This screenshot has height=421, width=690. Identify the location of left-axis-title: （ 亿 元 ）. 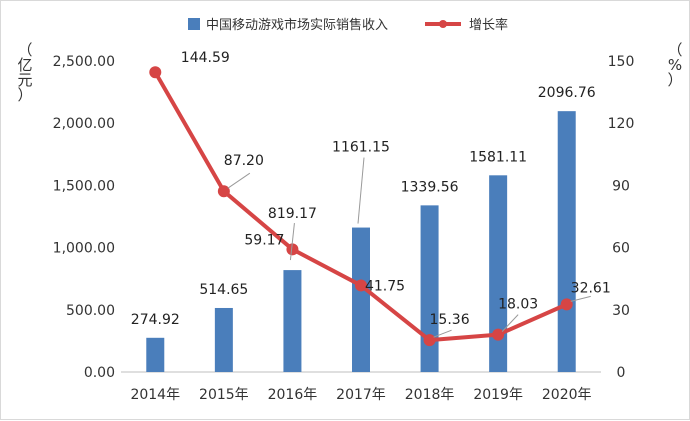
(25, 73).